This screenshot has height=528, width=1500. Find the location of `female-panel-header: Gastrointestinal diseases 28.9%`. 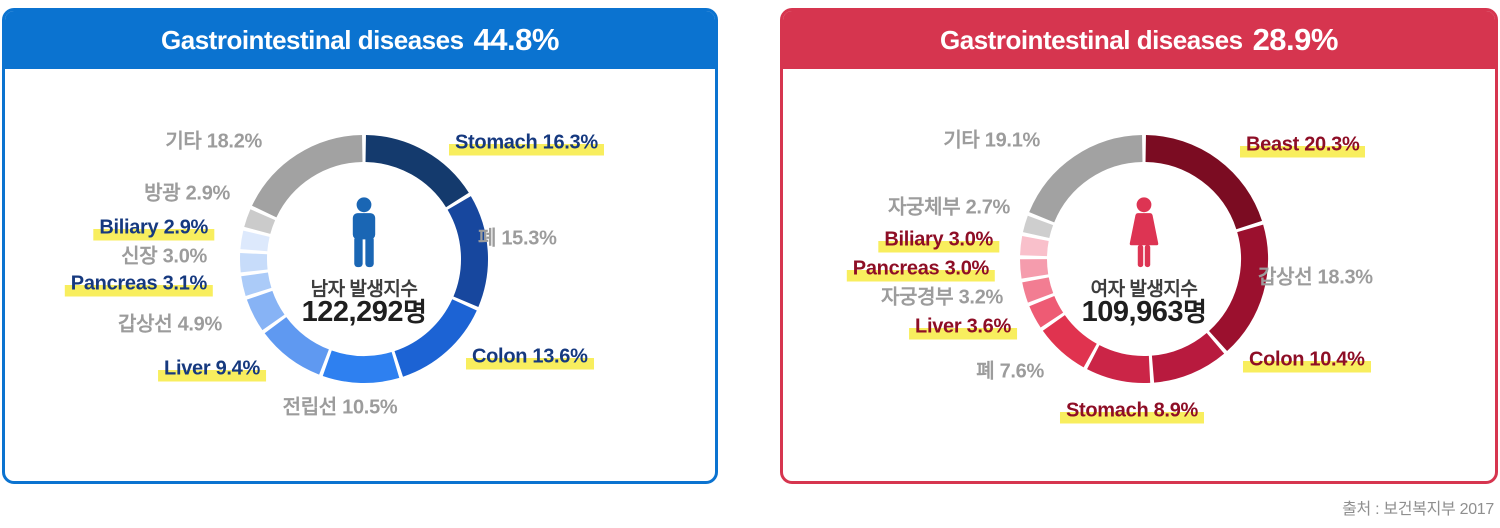

female-panel-header: Gastrointestinal diseases 28.9% is located at coordinates (1139, 40).